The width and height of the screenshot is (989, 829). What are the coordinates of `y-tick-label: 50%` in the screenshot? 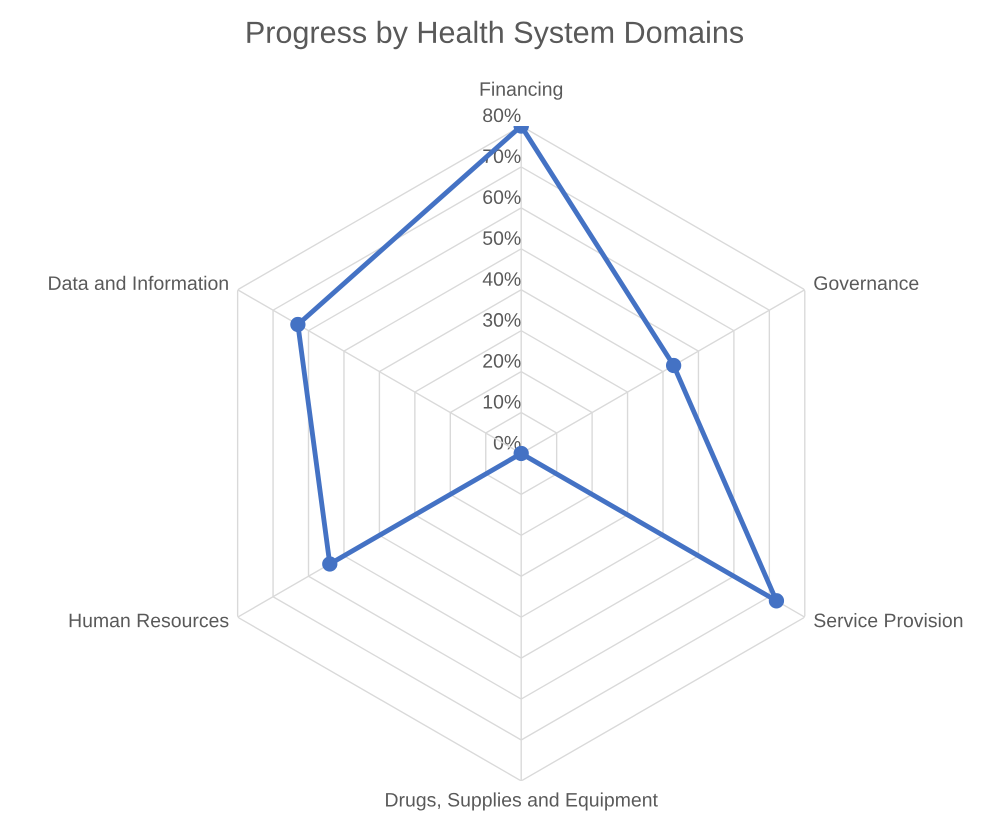 It's located at (502, 238).